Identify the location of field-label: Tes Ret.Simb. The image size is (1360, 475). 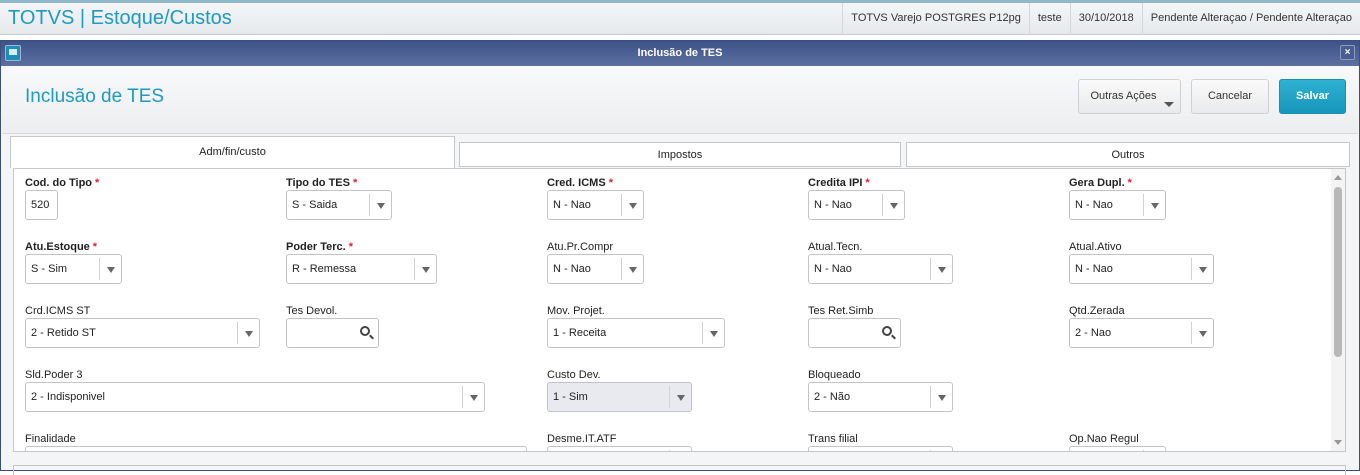
(840, 311).